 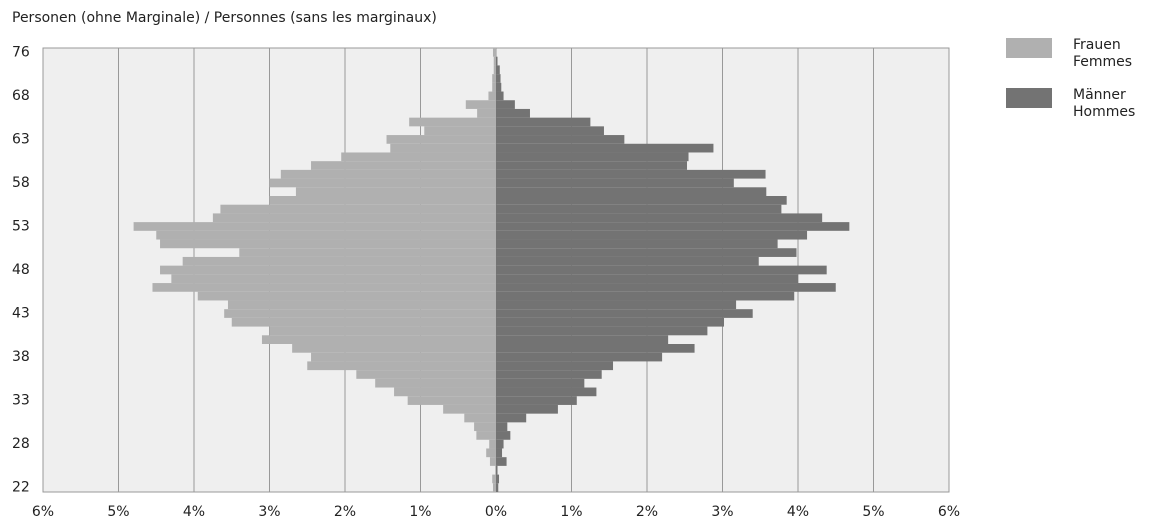 What do you see at coordinates (21, 444) in the screenshot?
I see `y-tick-label: 28` at bounding box center [21, 444].